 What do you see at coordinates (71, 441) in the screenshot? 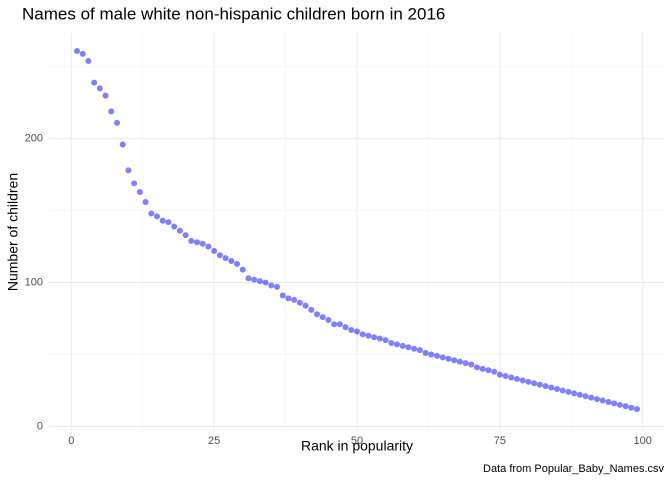
I see `x-tick-label: 0` at bounding box center [71, 441].